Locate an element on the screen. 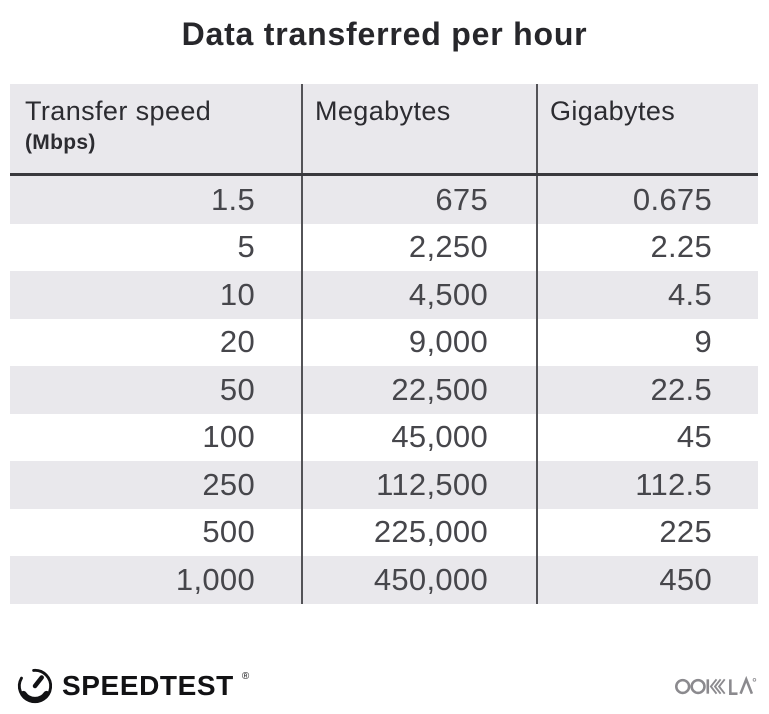 Image resolution: width=769 pixels, height=714 pixels. cell-gigabytes: 4.5 is located at coordinates (690, 294).